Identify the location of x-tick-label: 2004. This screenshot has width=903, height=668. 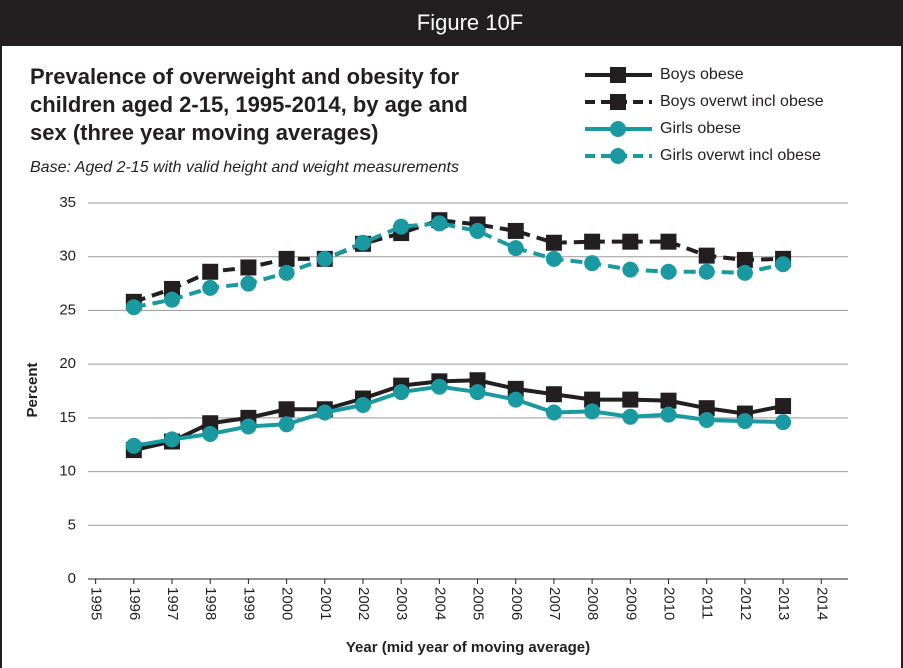
(439, 603).